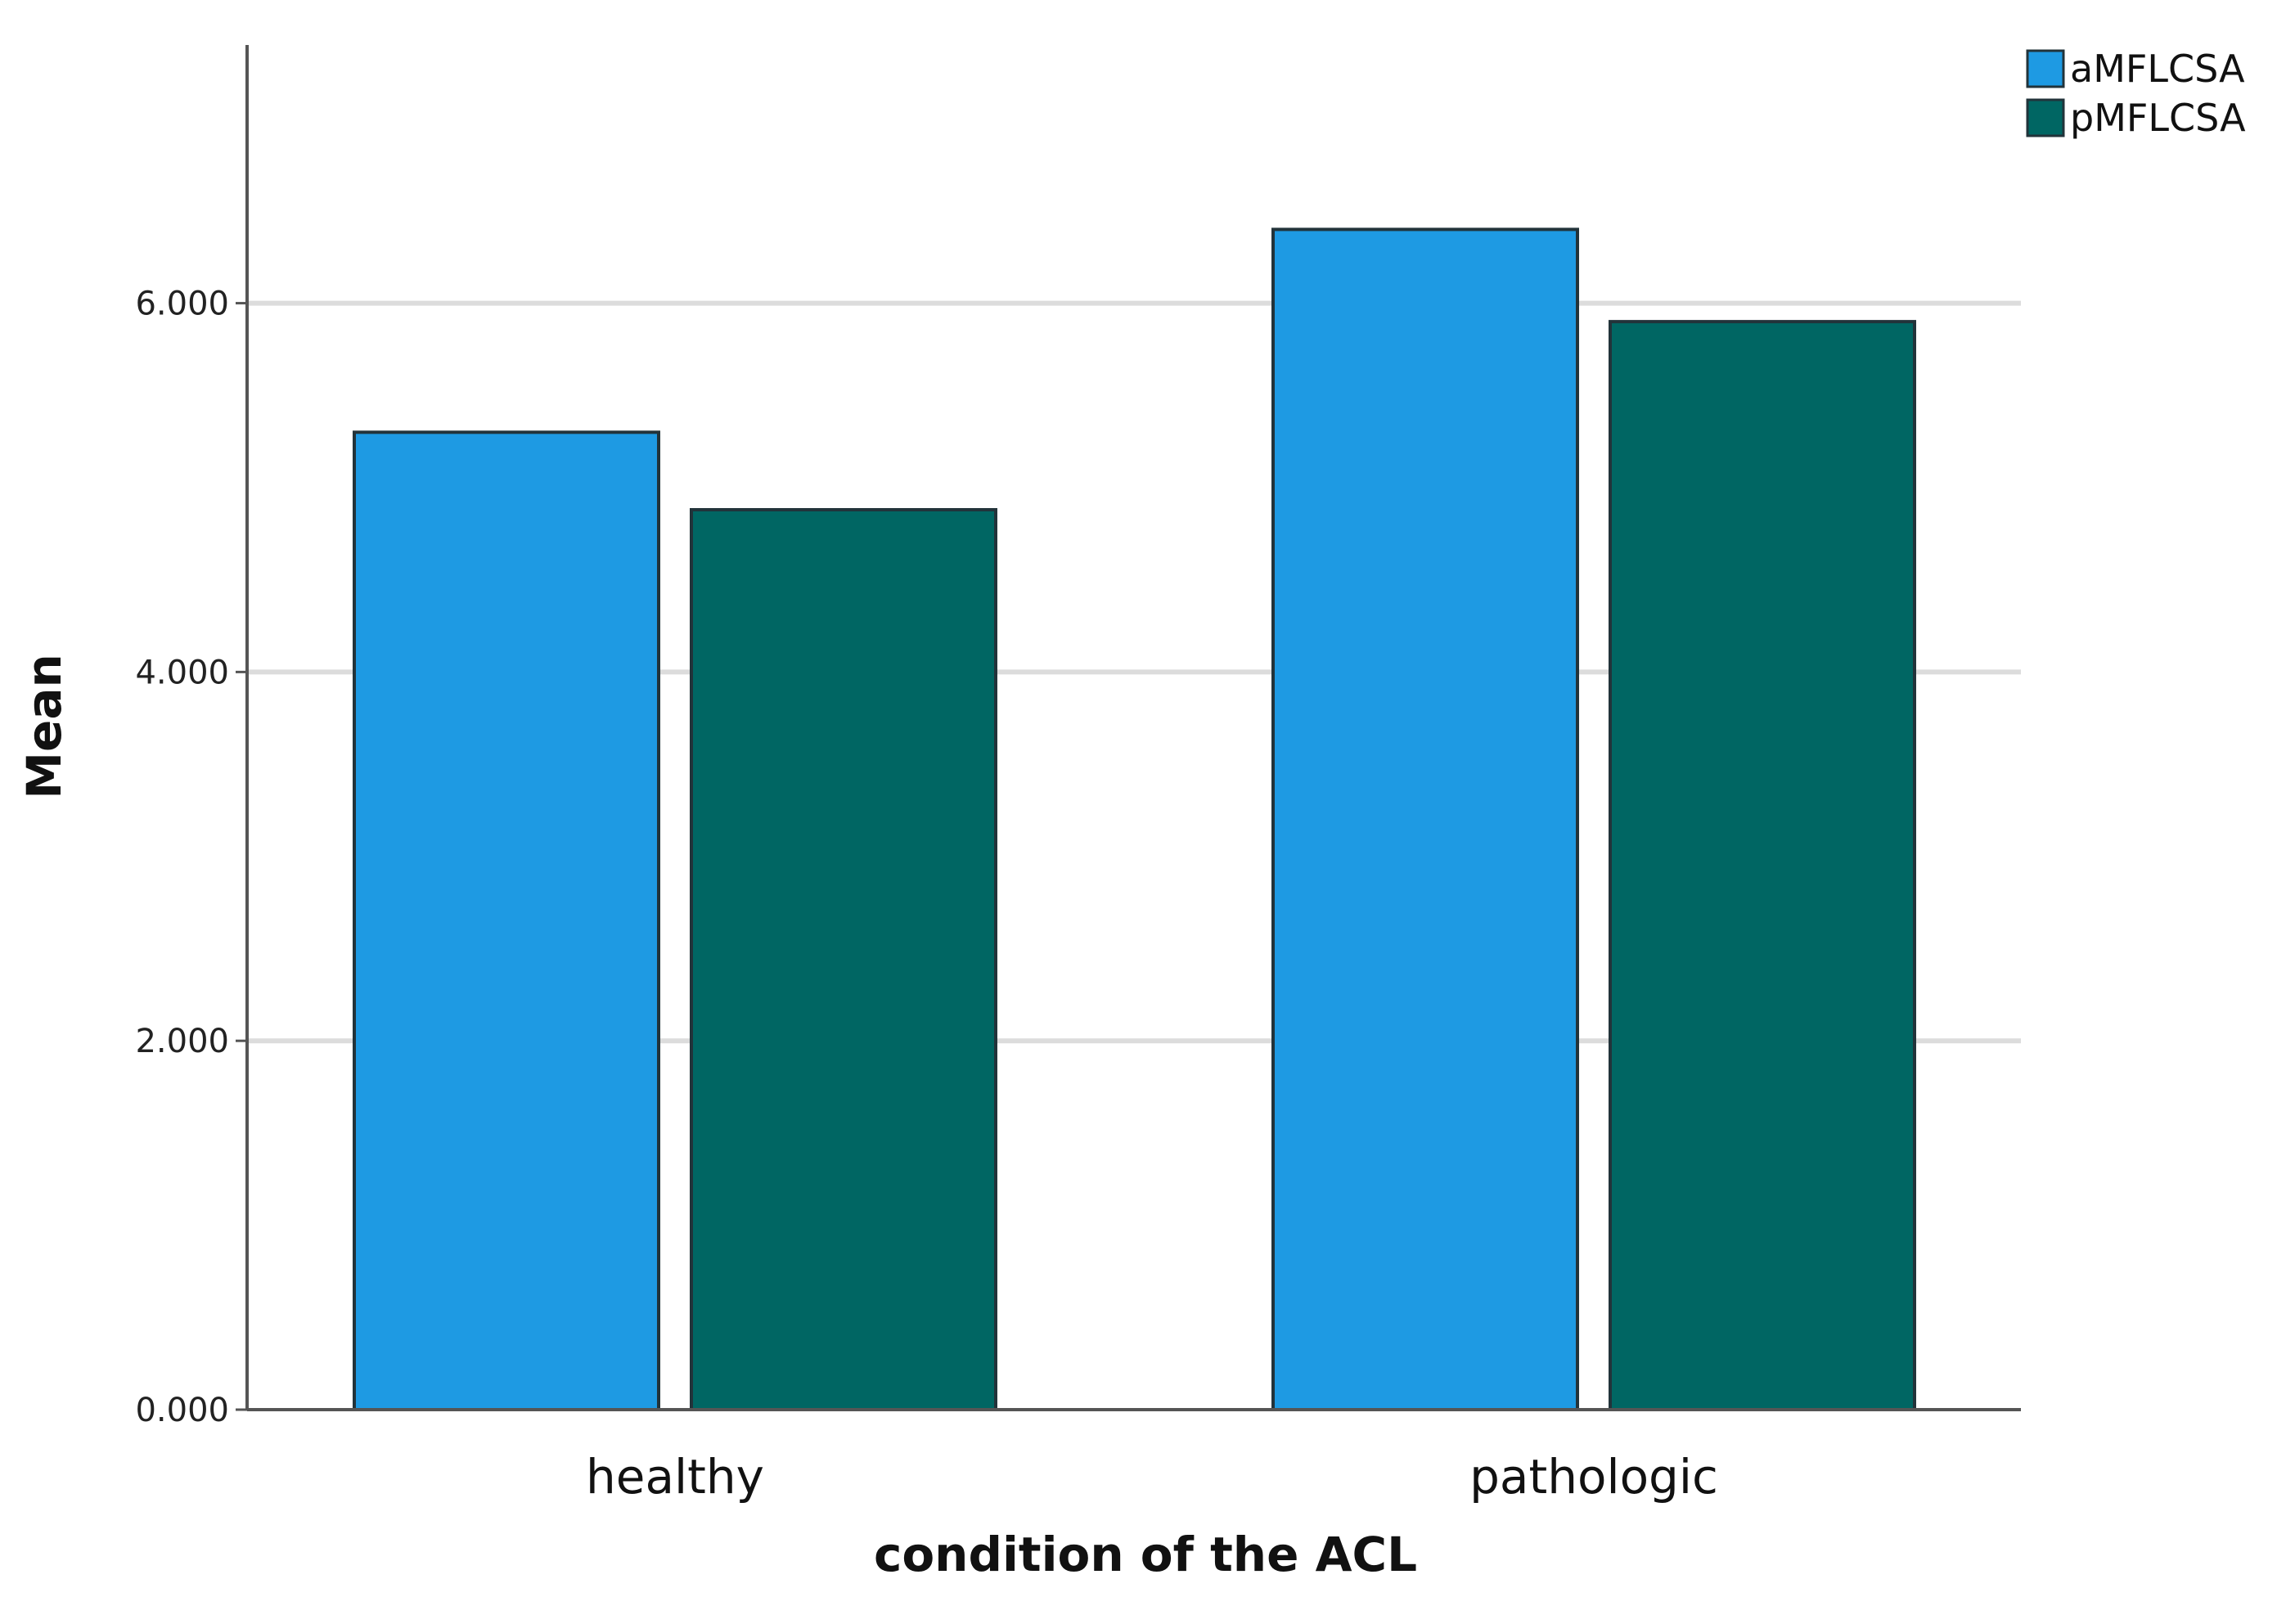  I want to click on y-tick-label: 4.000, so click(182, 672).